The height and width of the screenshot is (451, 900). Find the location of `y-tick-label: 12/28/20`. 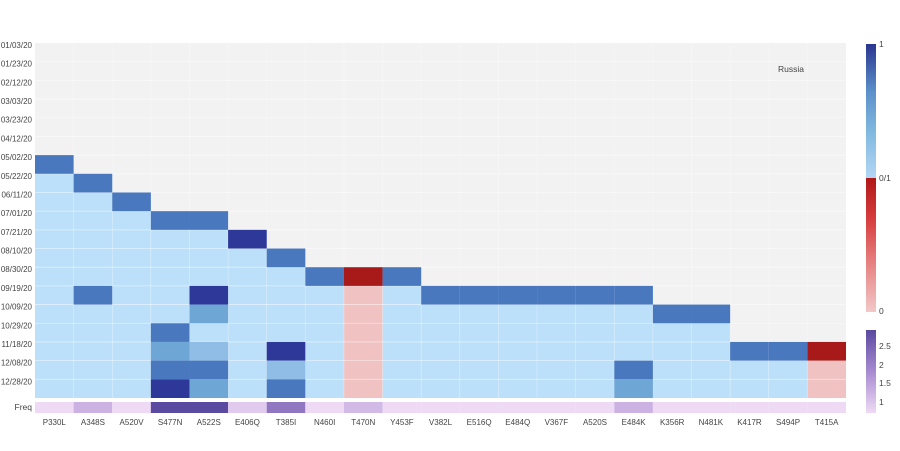

y-tick-label: 12/28/20 is located at coordinates (17, 381).